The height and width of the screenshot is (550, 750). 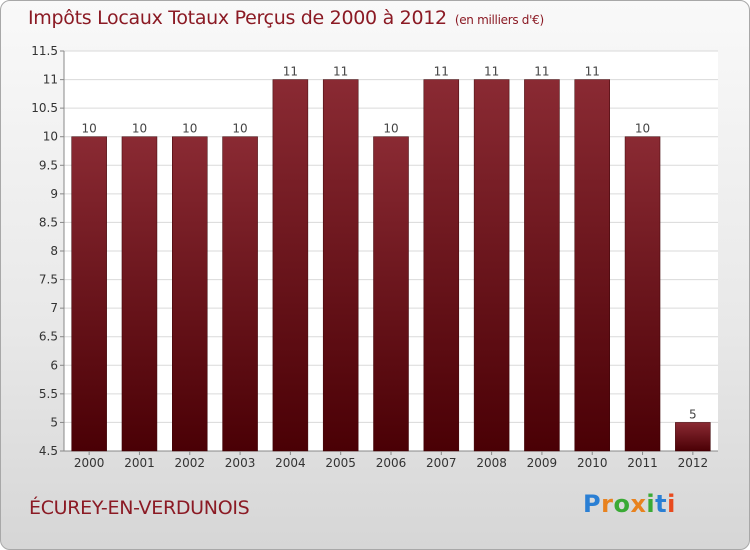 What do you see at coordinates (592, 463) in the screenshot?
I see `x-tick-label: 2010` at bounding box center [592, 463].